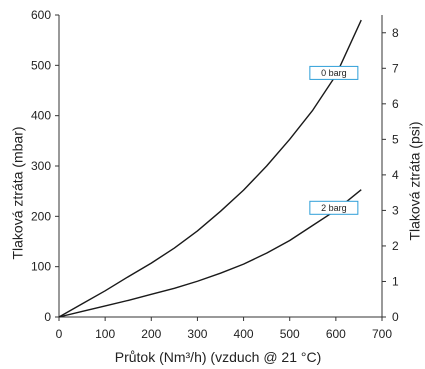 The height and width of the screenshot is (369, 425). I want to click on x-tick-label: 700, so click(382, 334).